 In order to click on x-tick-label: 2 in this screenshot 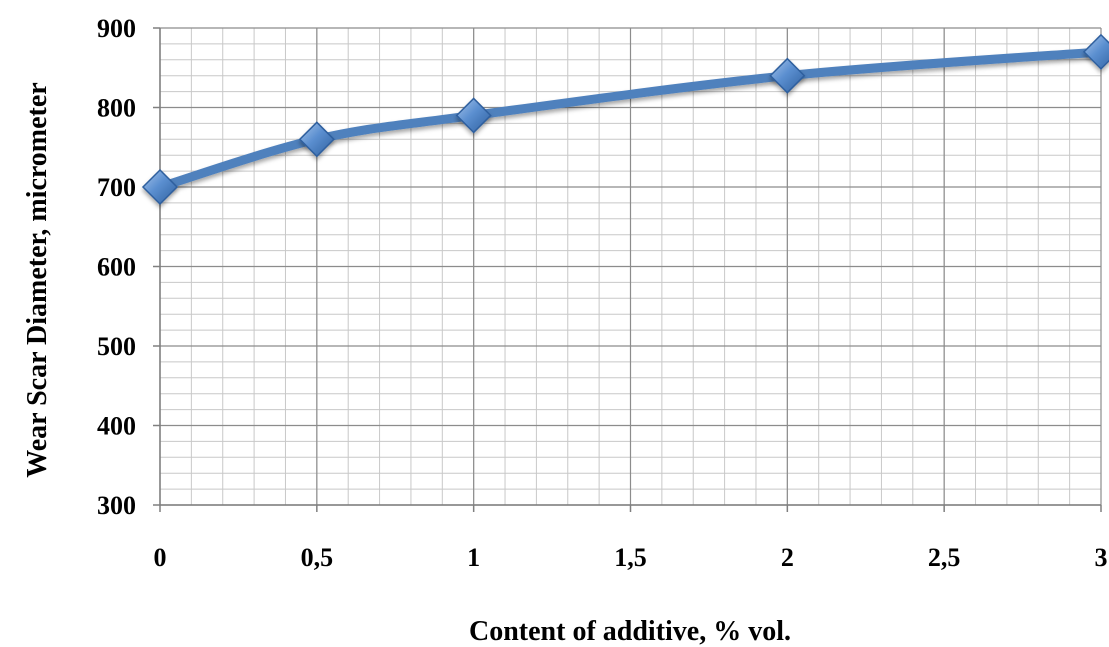, I will do `click(787, 557)`.